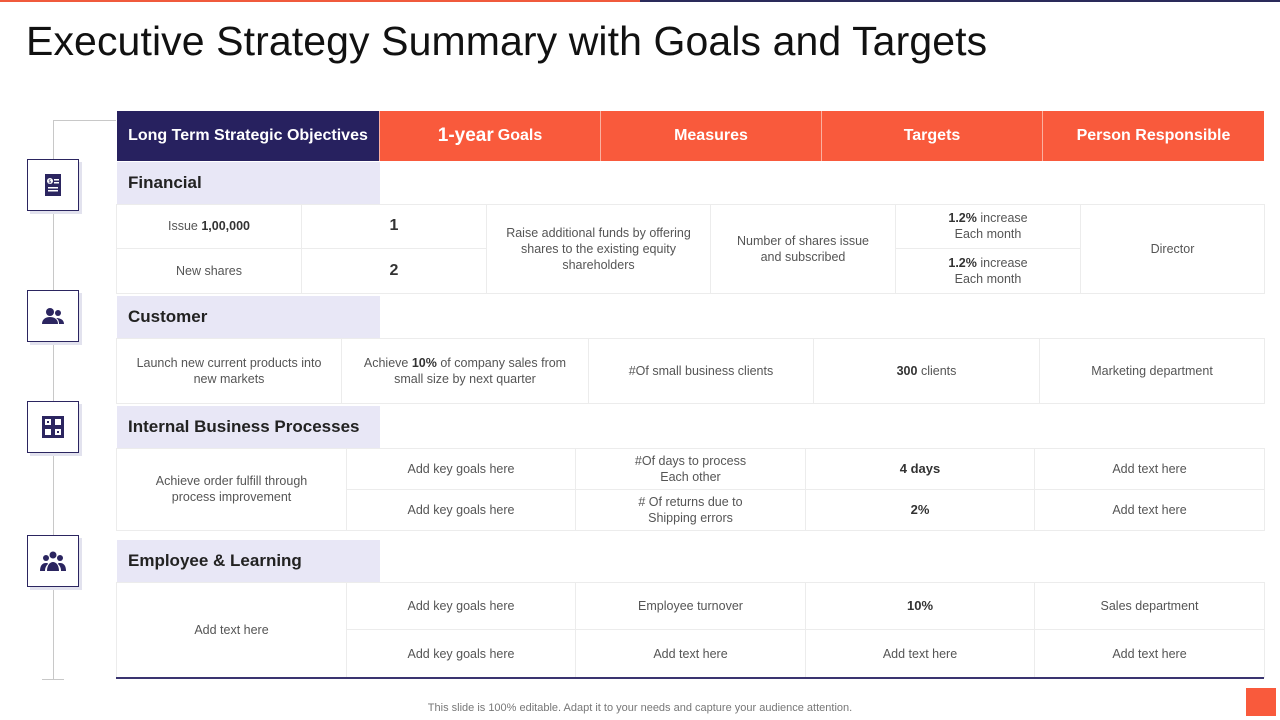 The width and height of the screenshot is (1280, 720). What do you see at coordinates (465, 135) in the screenshot?
I see `header-goals-year: 1-year` at bounding box center [465, 135].